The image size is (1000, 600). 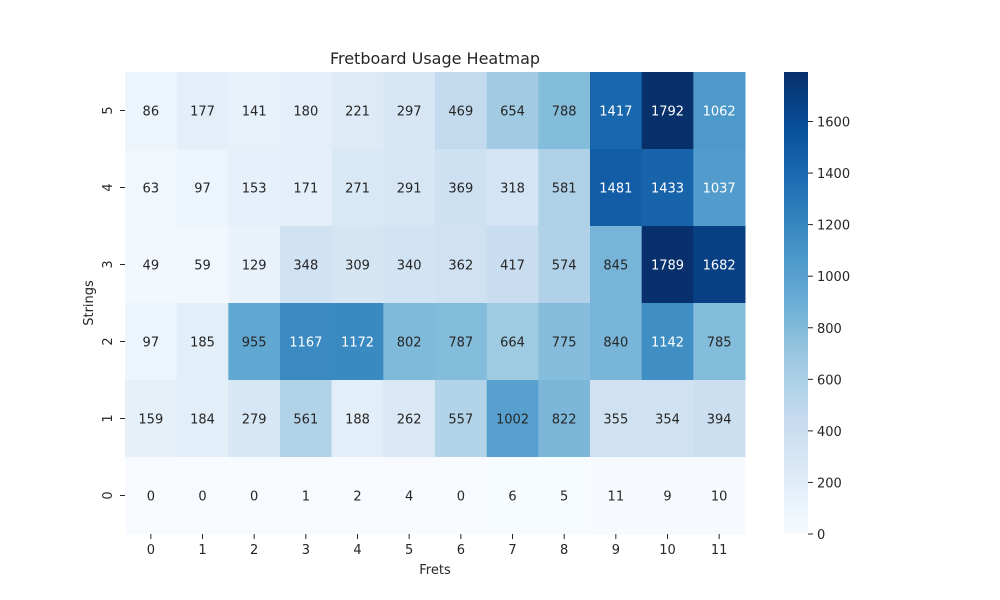 I want to click on cell-value-label: 417, so click(x=512, y=266).